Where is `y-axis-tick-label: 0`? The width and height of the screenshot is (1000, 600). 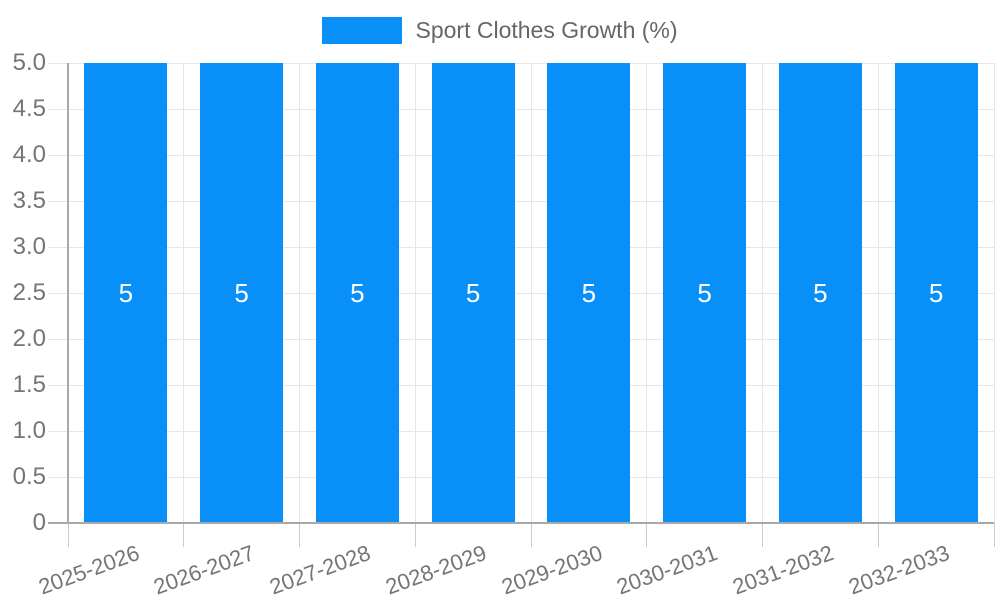
y-axis-tick-label: 0 is located at coordinates (39, 522).